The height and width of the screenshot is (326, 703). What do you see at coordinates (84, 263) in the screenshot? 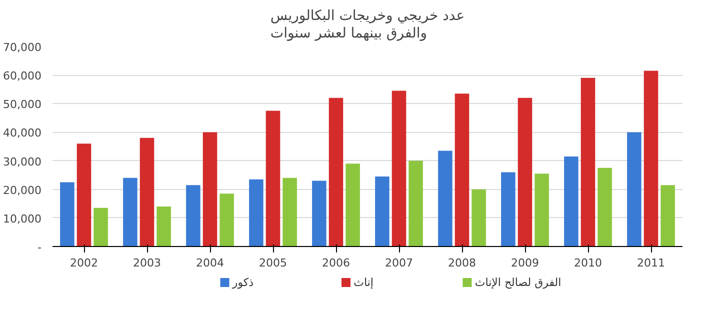
I see `x-tick-label: 2002` at bounding box center [84, 263].